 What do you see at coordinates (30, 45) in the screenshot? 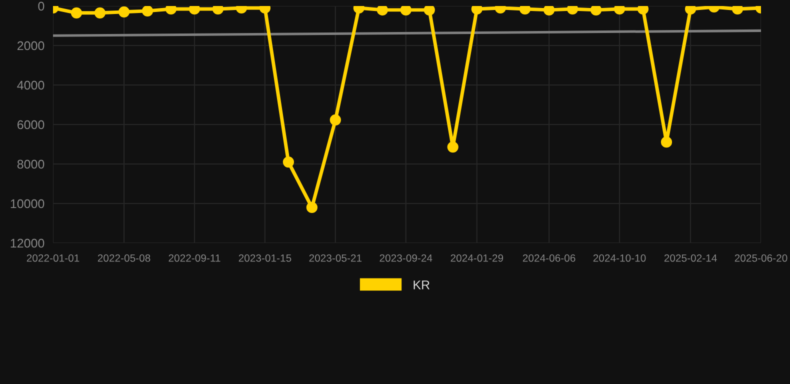
I see `y-tick-label: 2000` at bounding box center [30, 45].